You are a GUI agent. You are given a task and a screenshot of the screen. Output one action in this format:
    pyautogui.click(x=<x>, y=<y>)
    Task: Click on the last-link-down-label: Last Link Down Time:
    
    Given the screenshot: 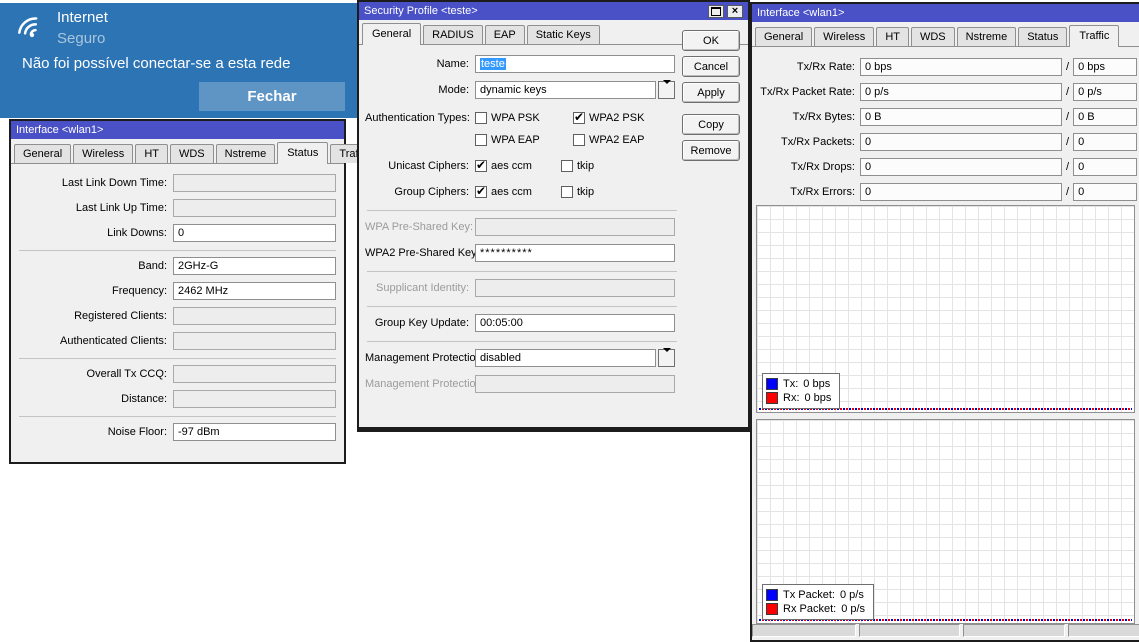 What is the action you would take?
    pyautogui.click(x=114, y=183)
    